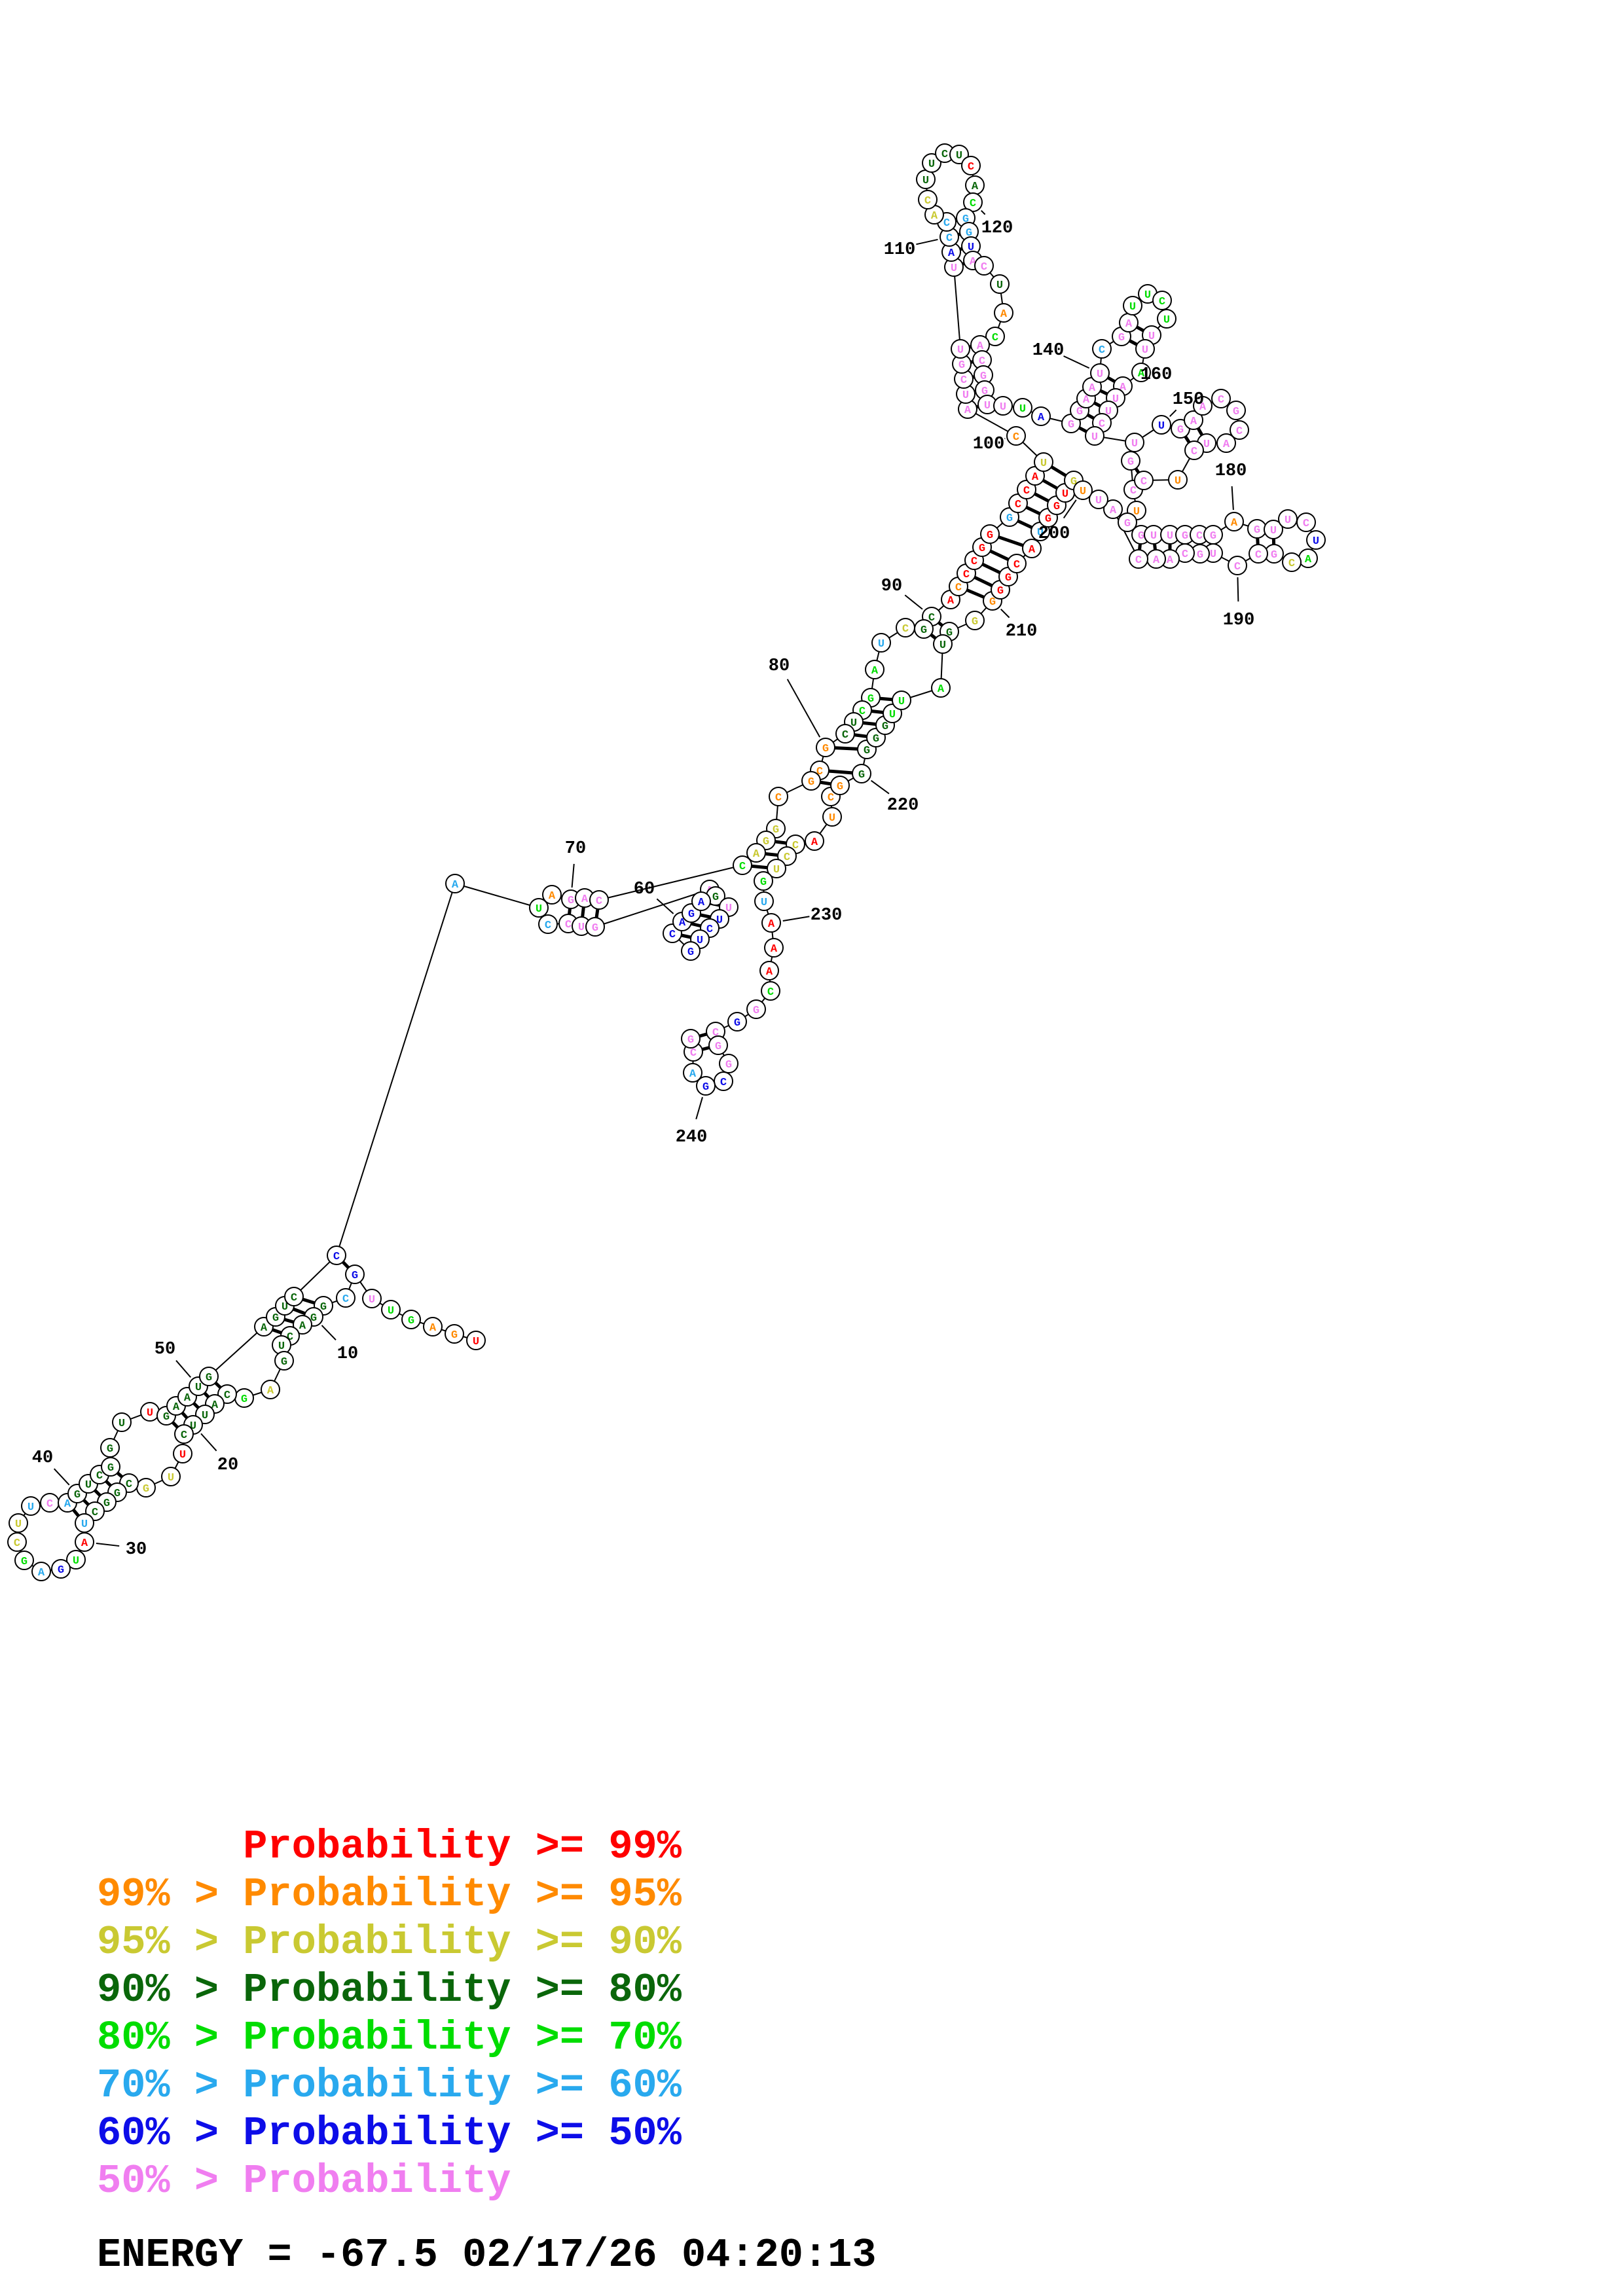 This screenshot has width=1623, height=2296. Describe the element at coordinates (227, 1465) in the screenshot. I see `position-label: 20` at that location.